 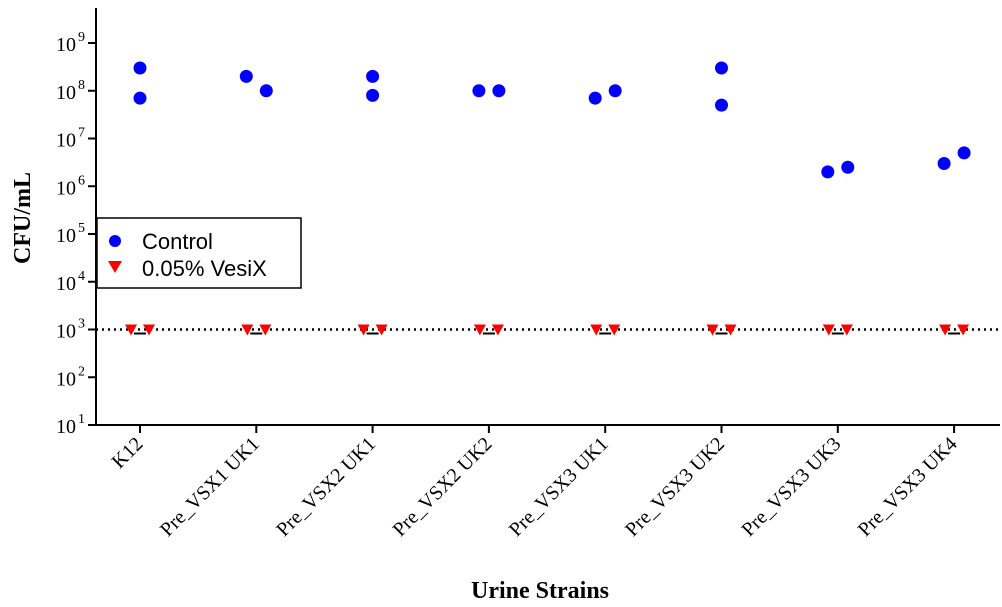 What do you see at coordinates (81, 419) in the screenshot?
I see `y-tick-exponent: 1` at bounding box center [81, 419].